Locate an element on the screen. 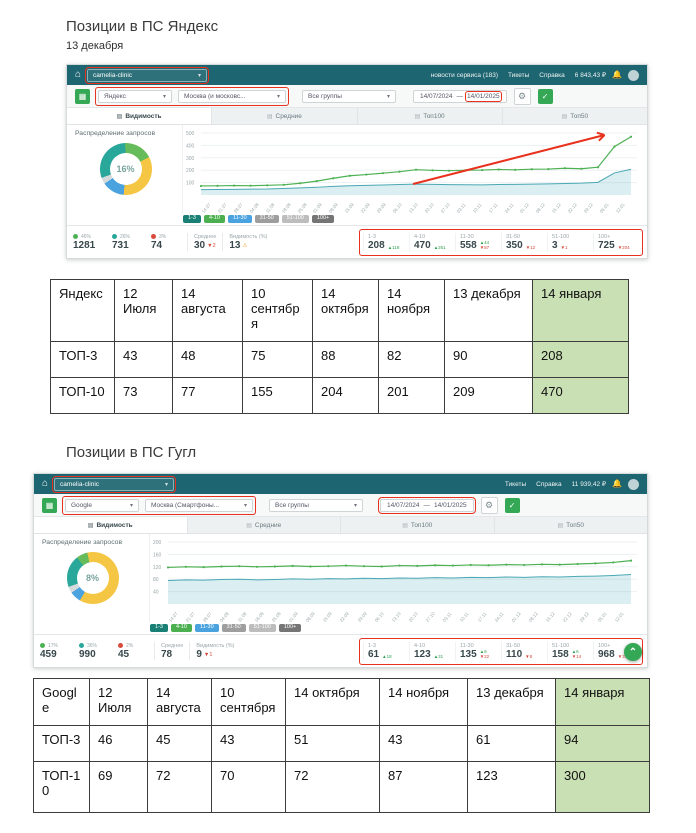 The image size is (696, 833). topbar-link: новости сервиса (183) is located at coordinates (464, 75).